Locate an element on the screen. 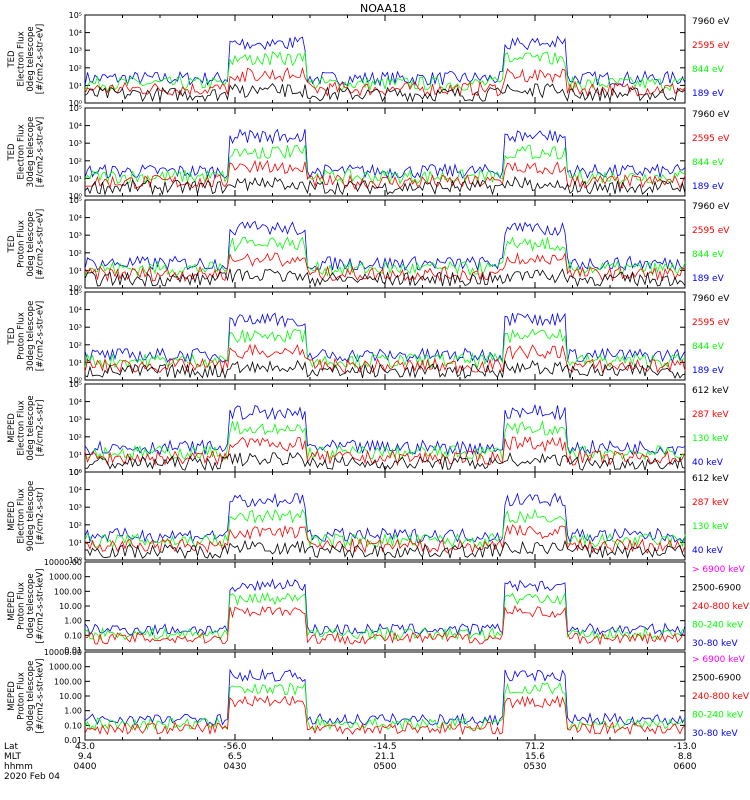 This screenshot has width=750, height=800. footer-value: 15.6 is located at coordinates (535, 757).